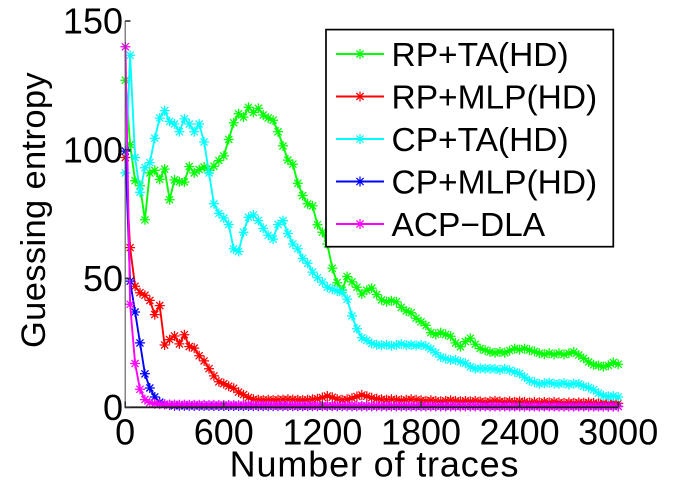 The image size is (682, 496). Describe the element at coordinates (480, 140) in the screenshot. I see `svg-text: CP+TA(HD)` at that location.